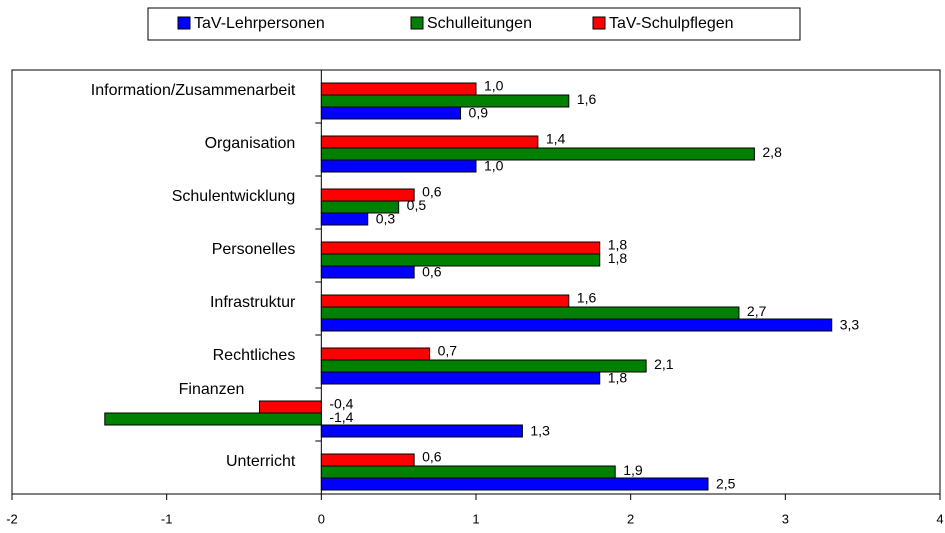  I want to click on value-label: 0,7, so click(448, 351).